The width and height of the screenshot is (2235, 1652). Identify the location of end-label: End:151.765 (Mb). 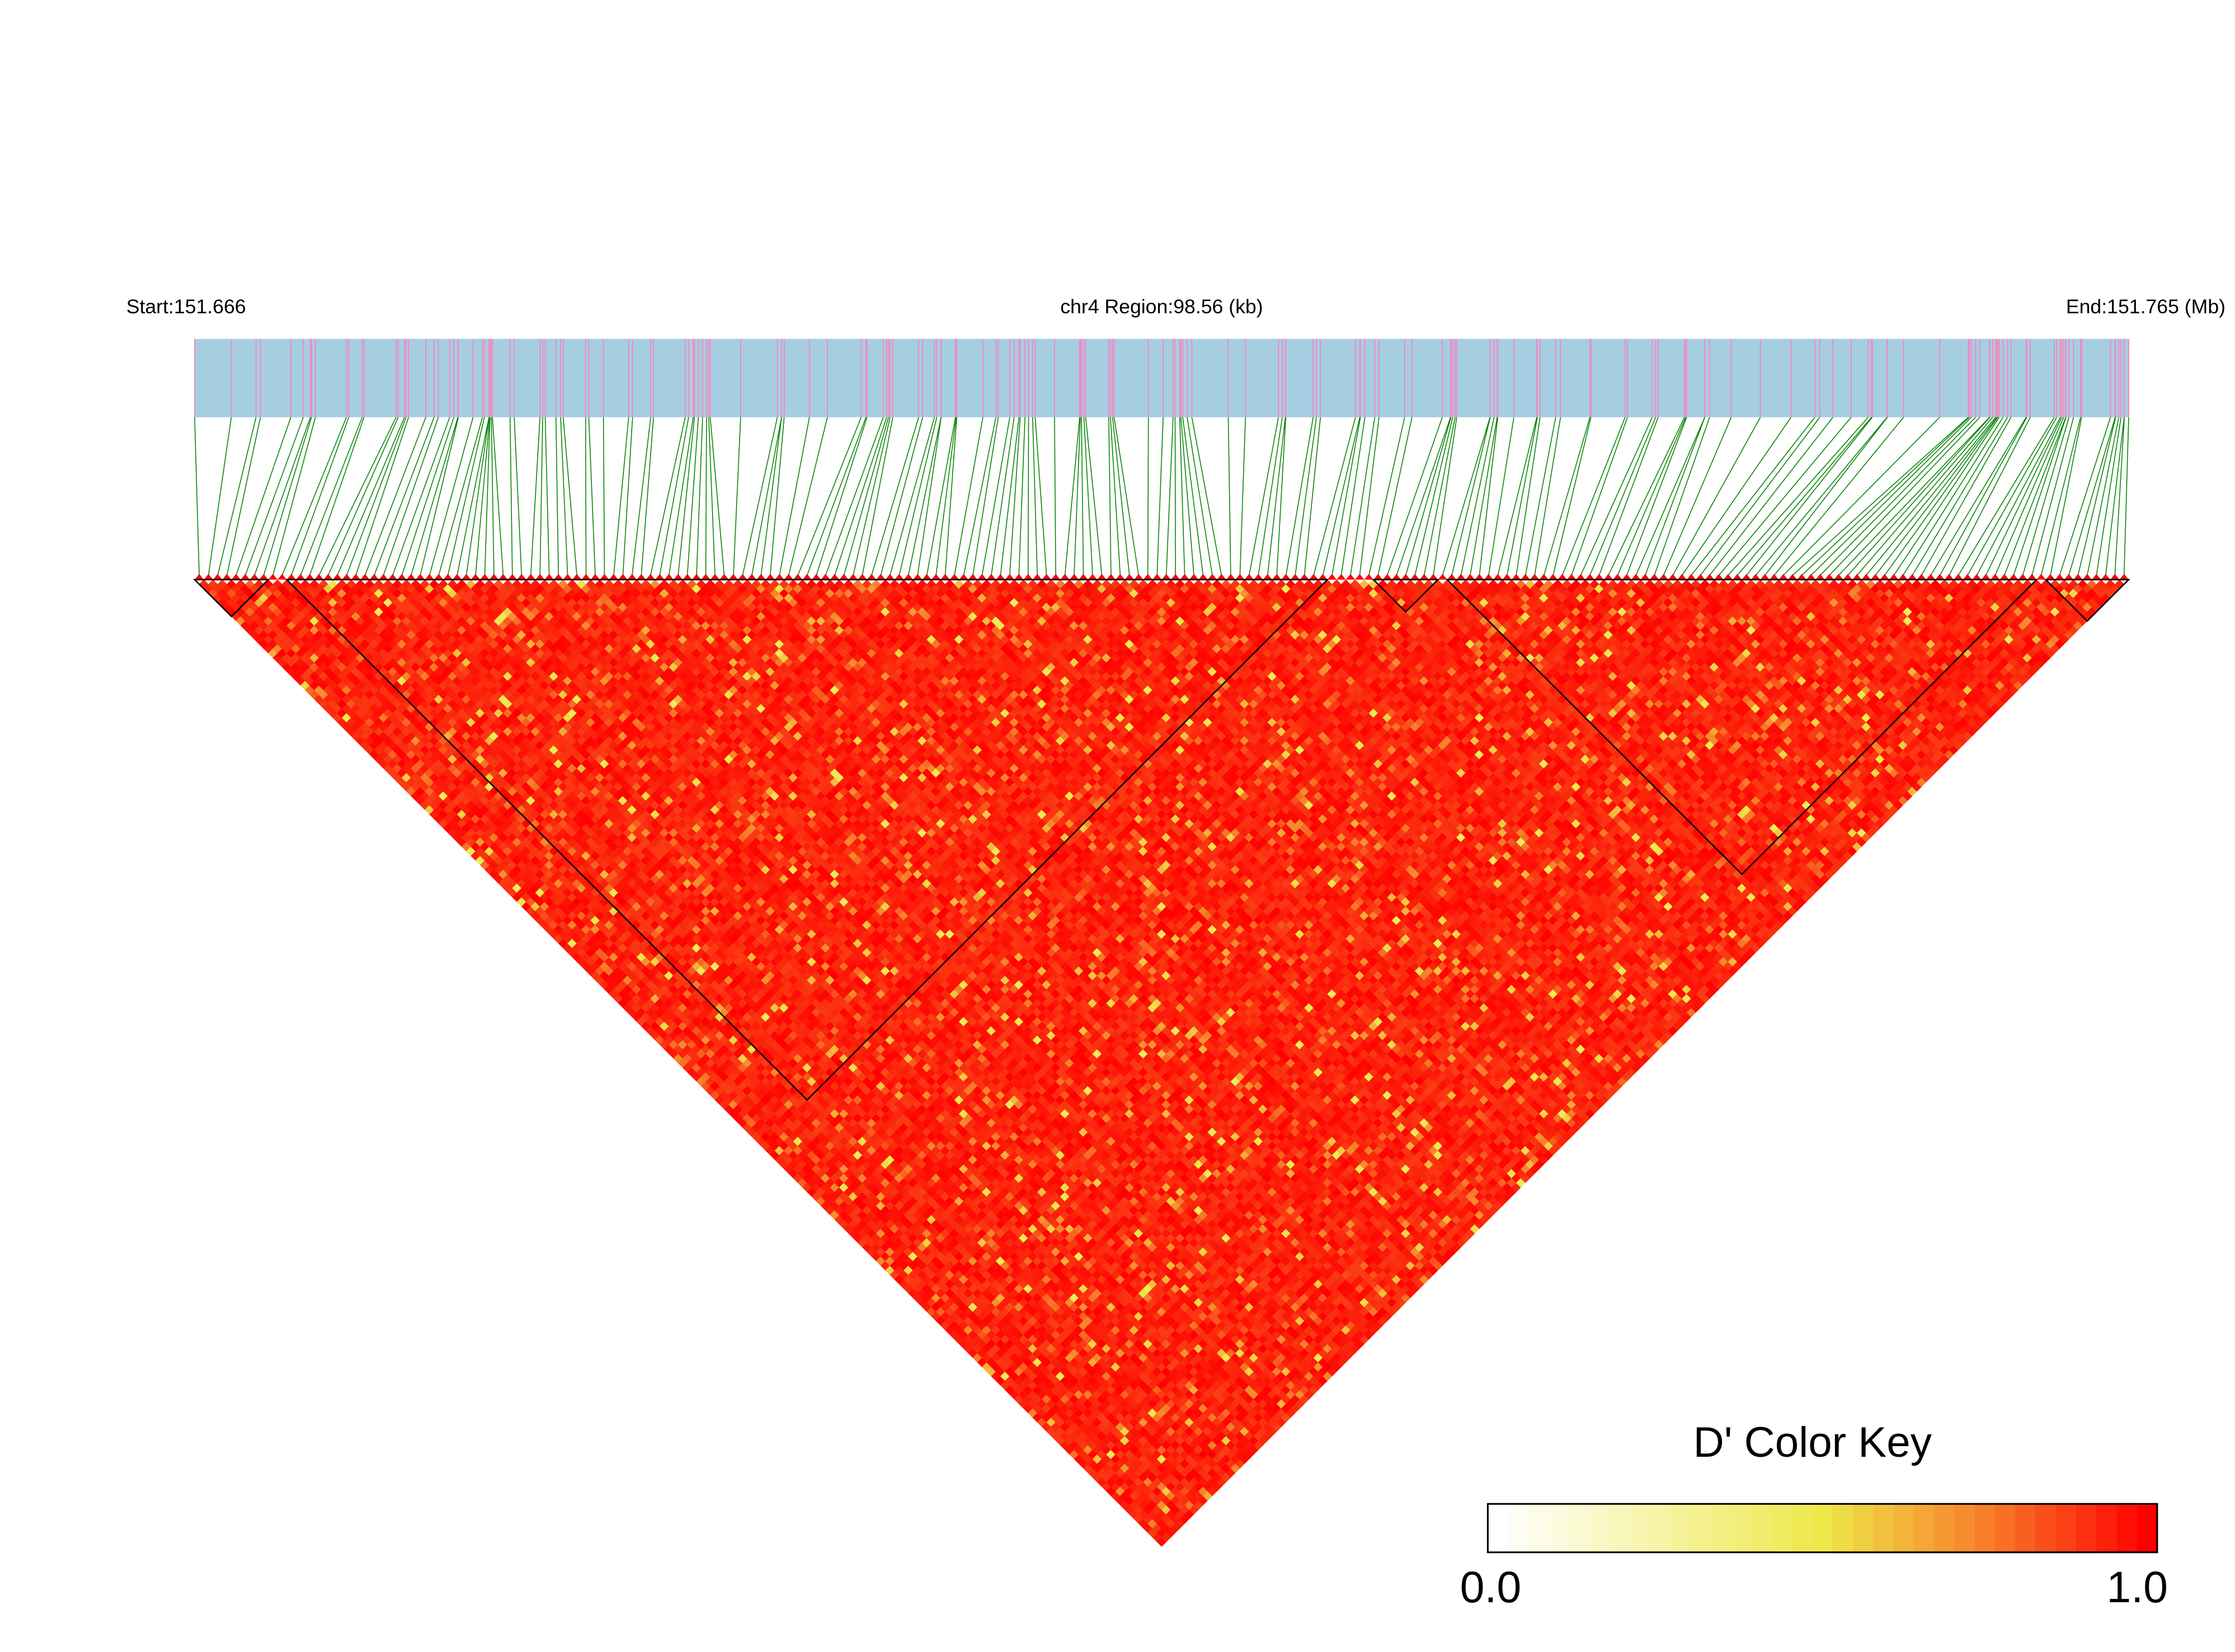
(2145, 306).